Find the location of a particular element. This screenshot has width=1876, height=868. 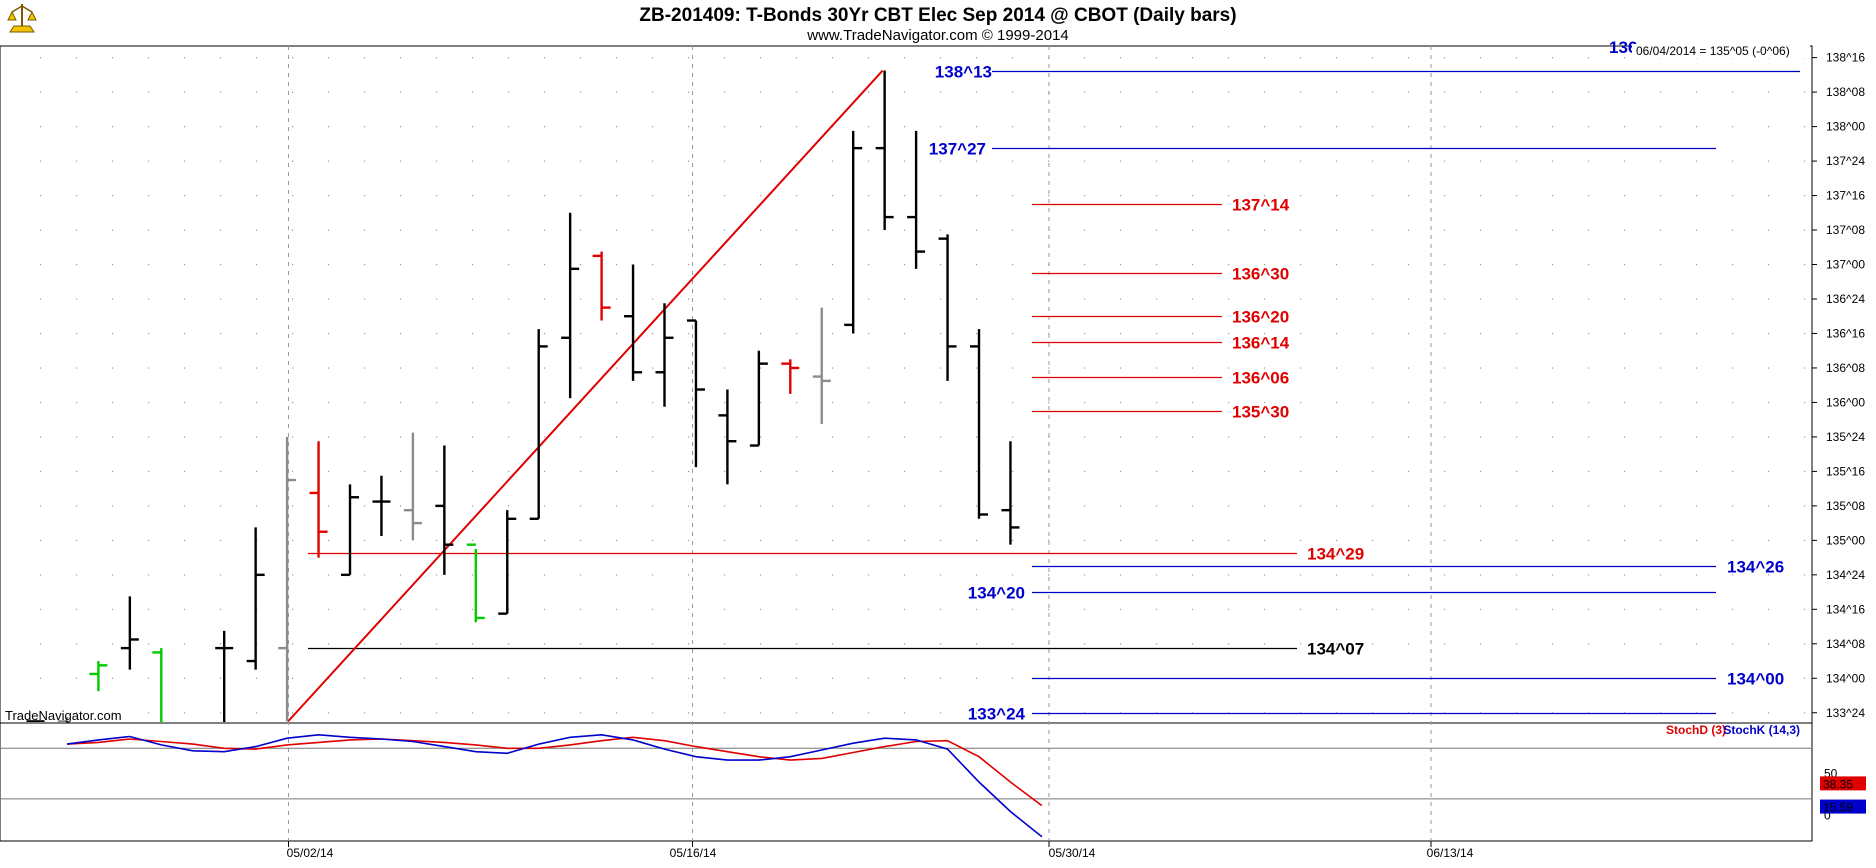

stochd-last-value-bg is located at coordinates (1843, 783).